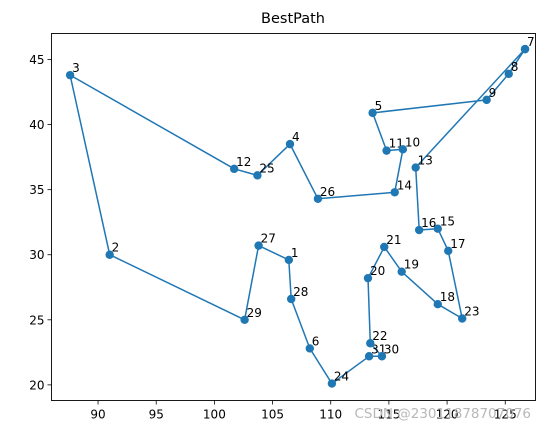 Image resolution: width=546 pixels, height=435 pixels. What do you see at coordinates (316, 341) in the screenshot?
I see `city-label: 6` at bounding box center [316, 341].